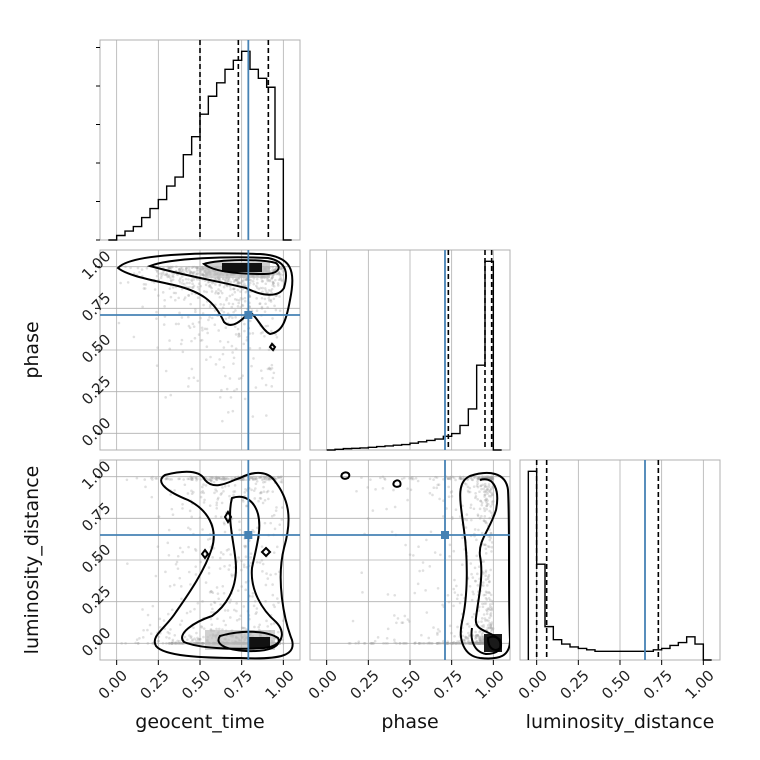 This screenshot has width=760, height=760. Describe the element at coordinates (484, 566) in the screenshot. I see `contour-outer` at that location.